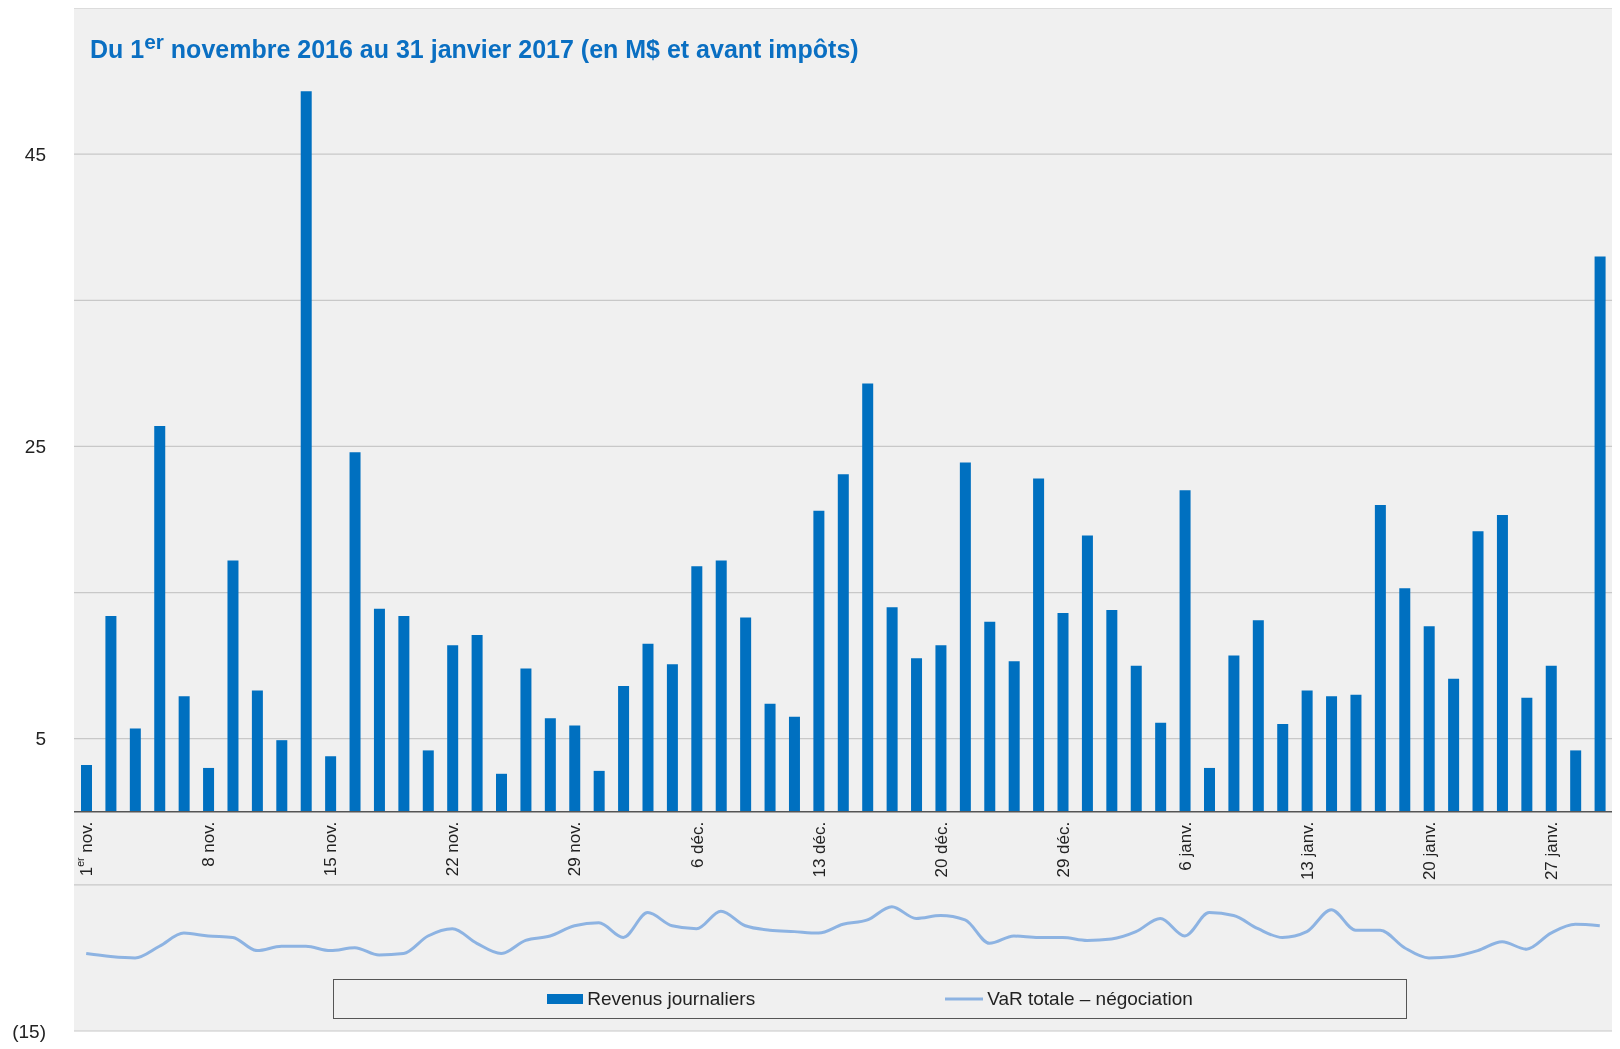 The height and width of the screenshot is (1049, 1620). I want to click on x-tick-label: 29 nov., so click(574, 849).